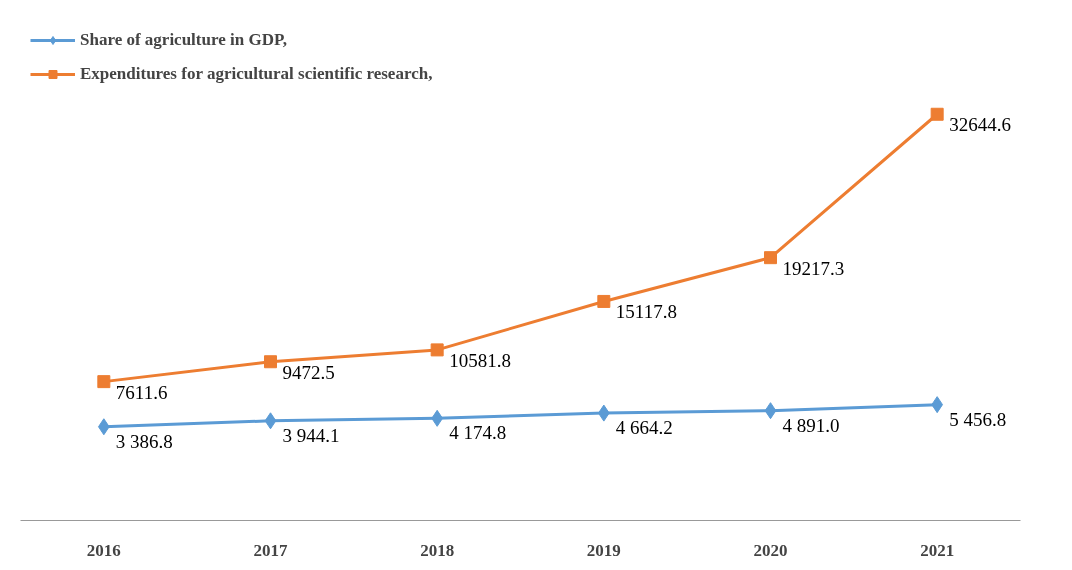 The height and width of the screenshot is (570, 1072). What do you see at coordinates (256, 74) in the screenshot?
I see `legend-label: Expenditures for agricultural scientific research,` at bounding box center [256, 74].